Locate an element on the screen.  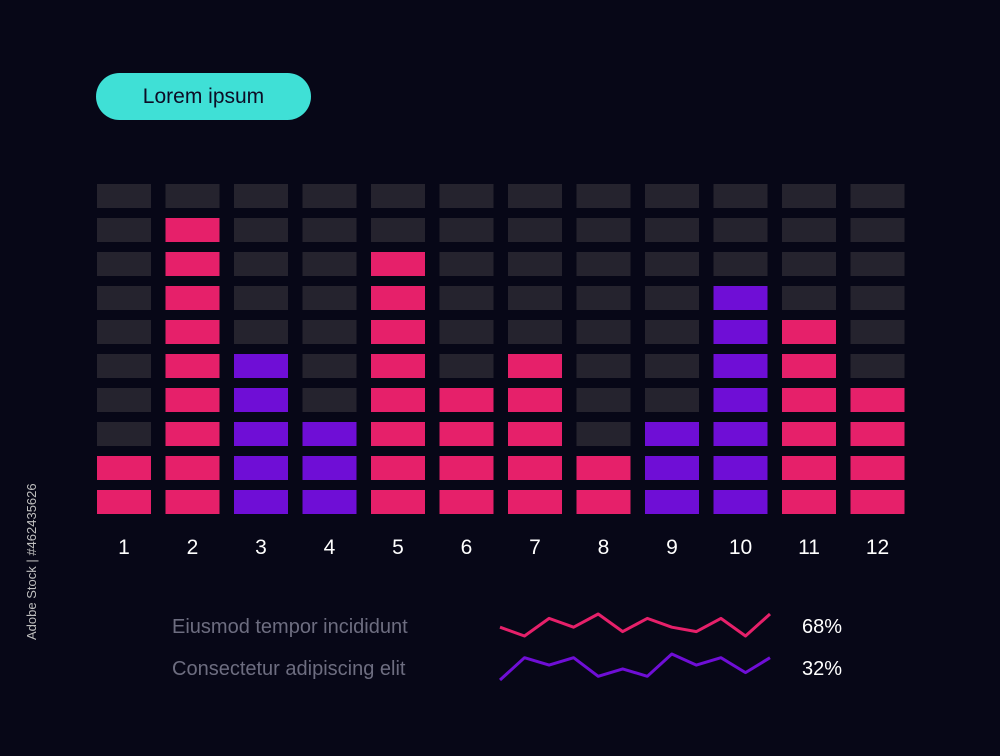
x-tick-label: 2 is located at coordinates (193, 547).